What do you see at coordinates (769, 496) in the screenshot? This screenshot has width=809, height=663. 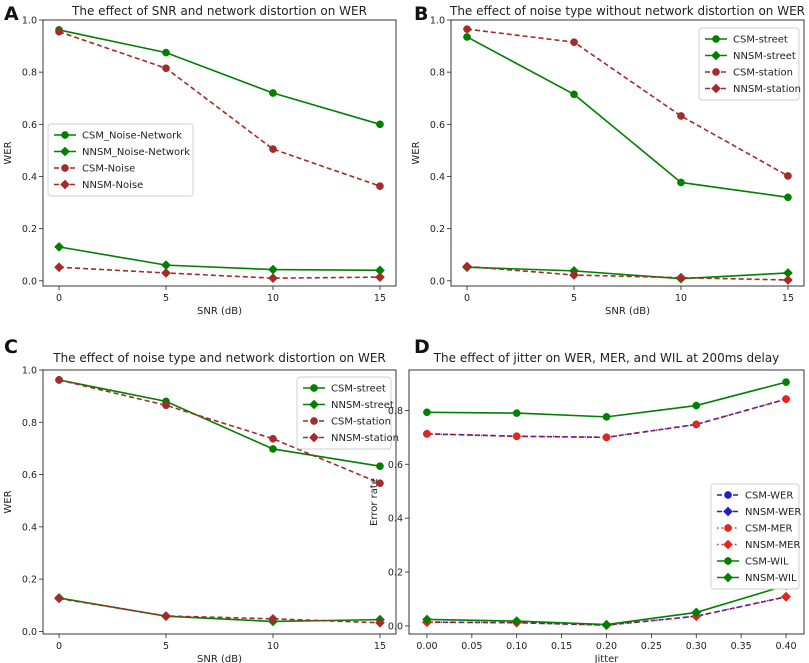 I see `panel-d-legend-label-csm-wer: CSM-WER` at bounding box center [769, 496].